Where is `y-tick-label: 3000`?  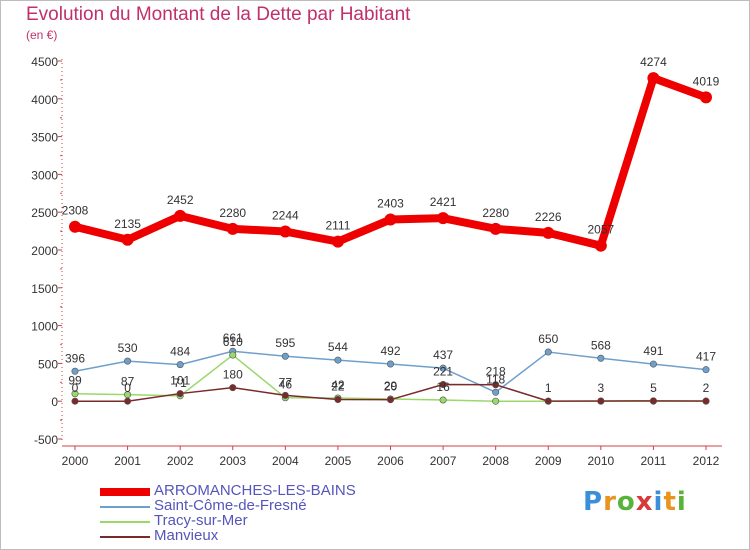
y-tick-label: 3000 is located at coordinates (44, 175).